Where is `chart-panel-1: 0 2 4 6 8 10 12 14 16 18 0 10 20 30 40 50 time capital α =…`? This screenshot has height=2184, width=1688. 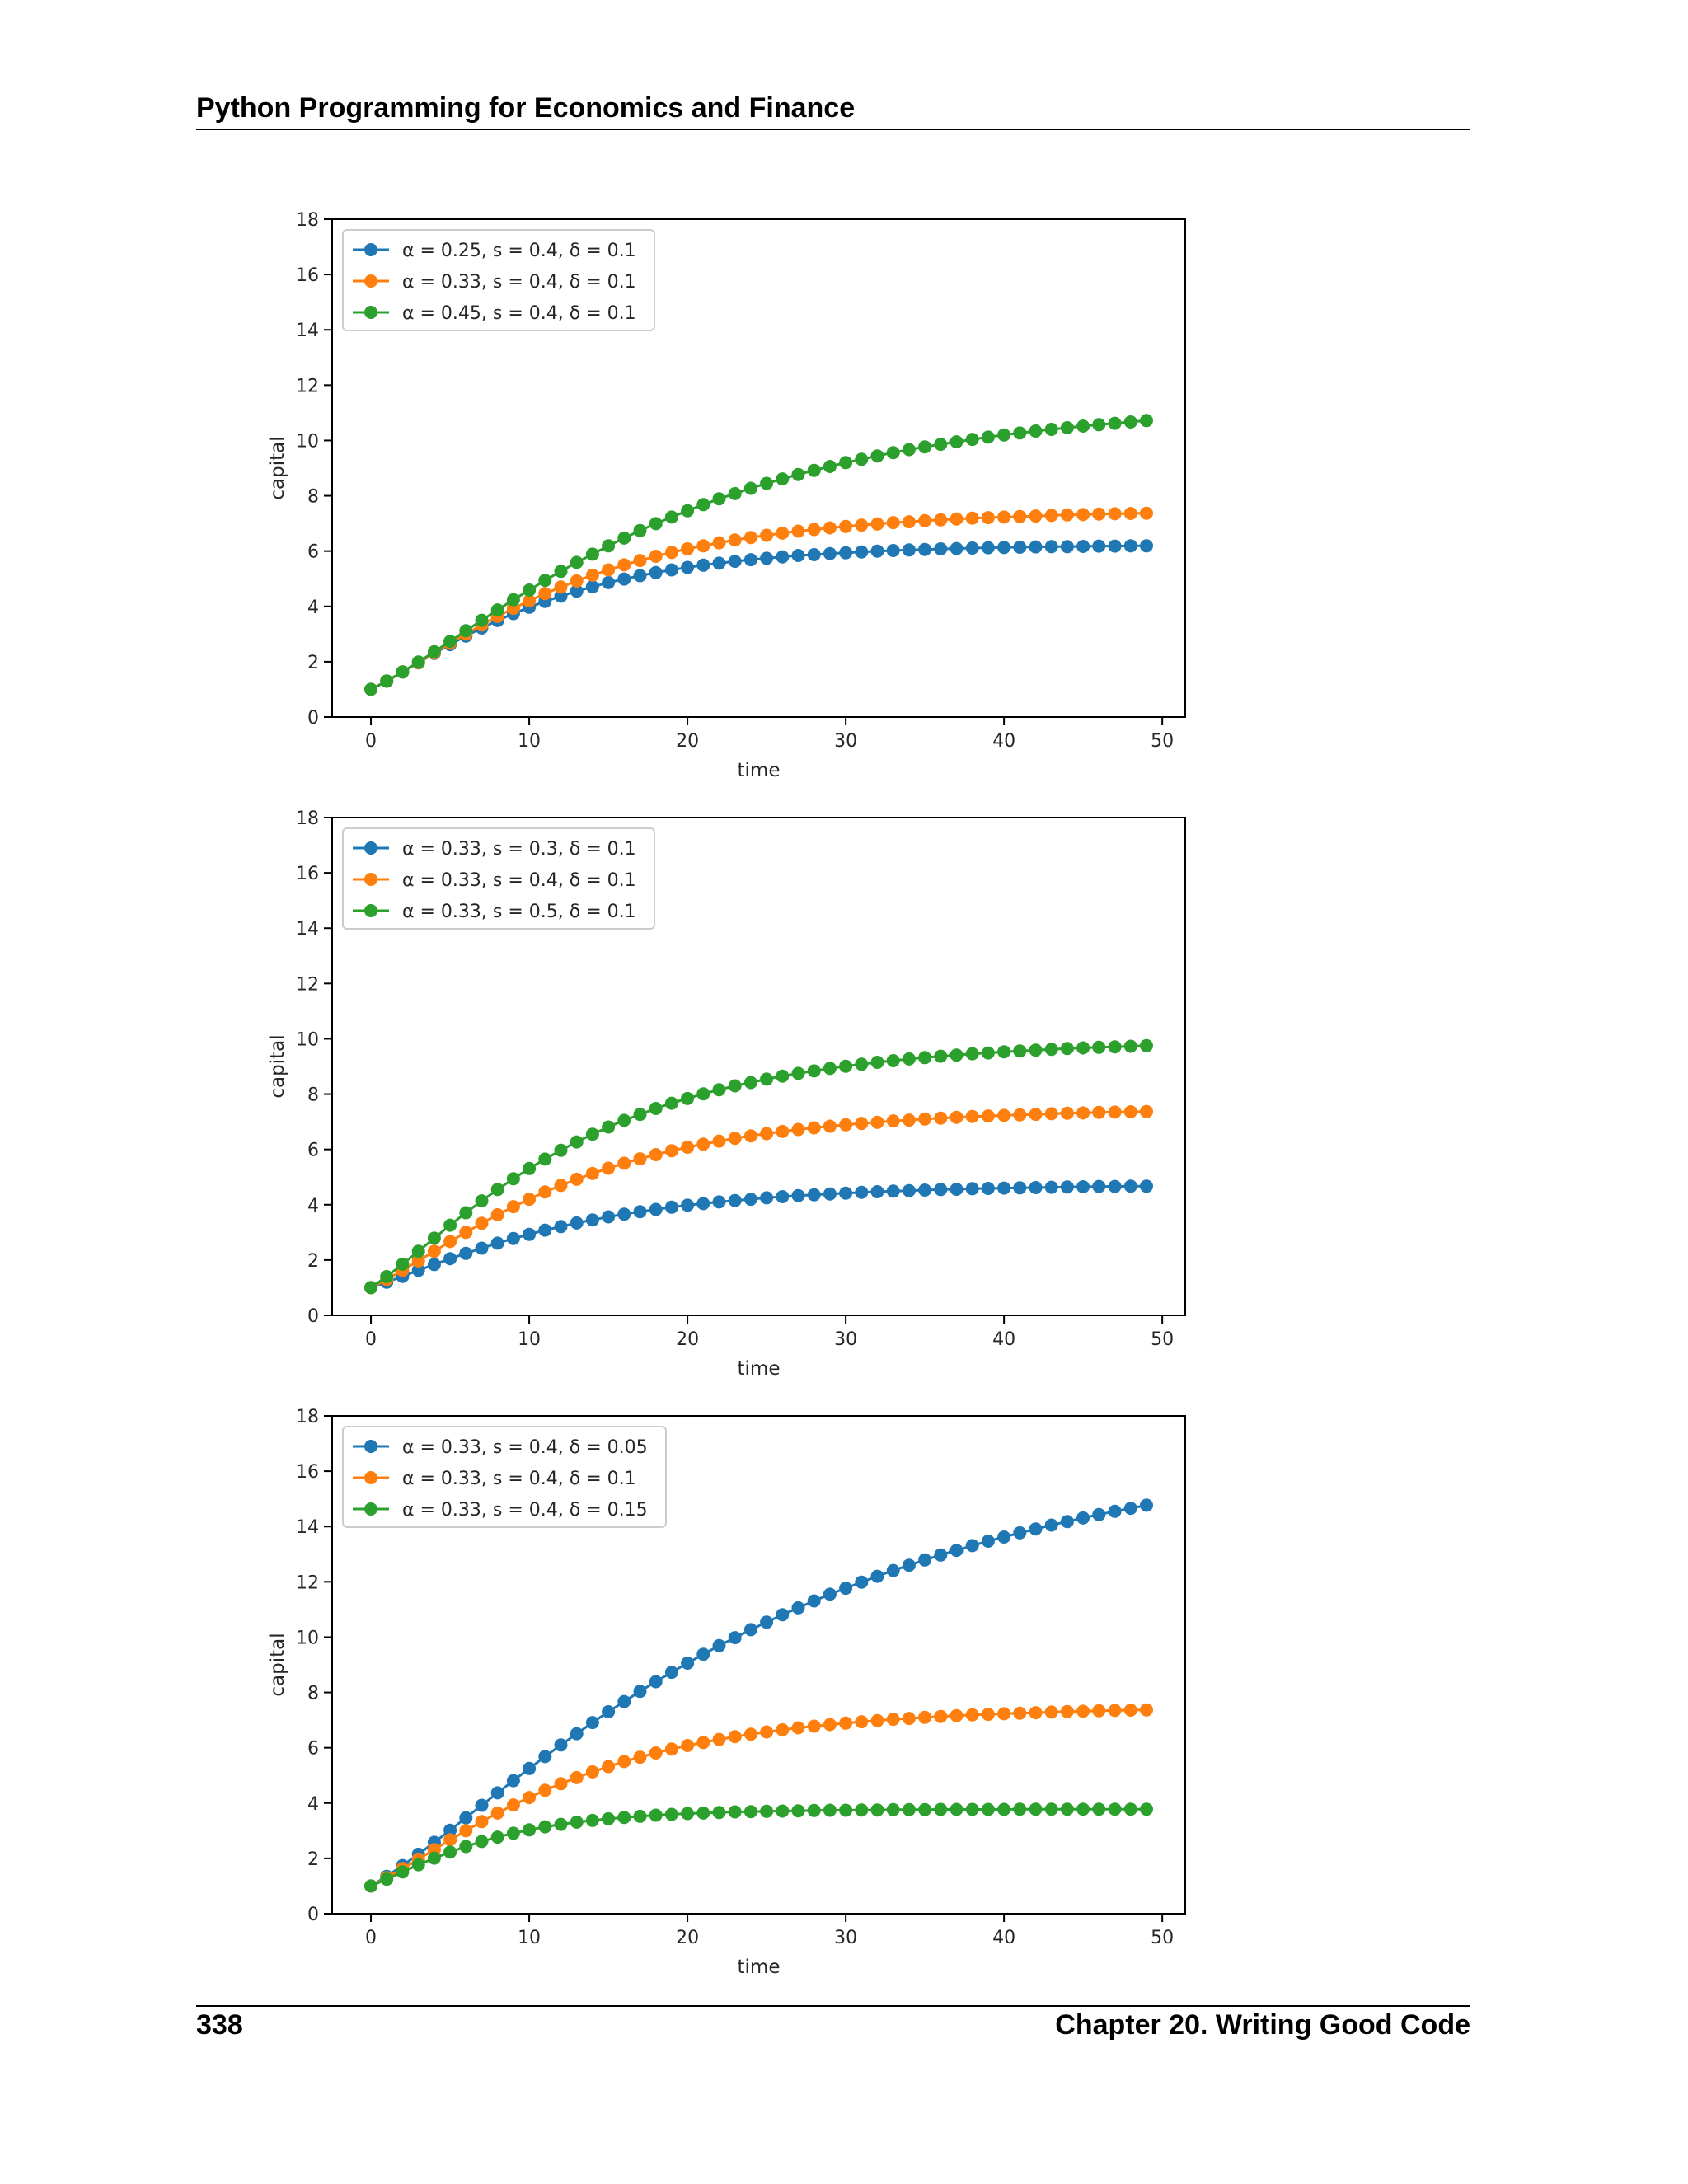 chart-panel-1: 0 2 4 6 8 10 12 14 16 18 0 10 20 30 40 50 time capital α =… is located at coordinates (727, 495).